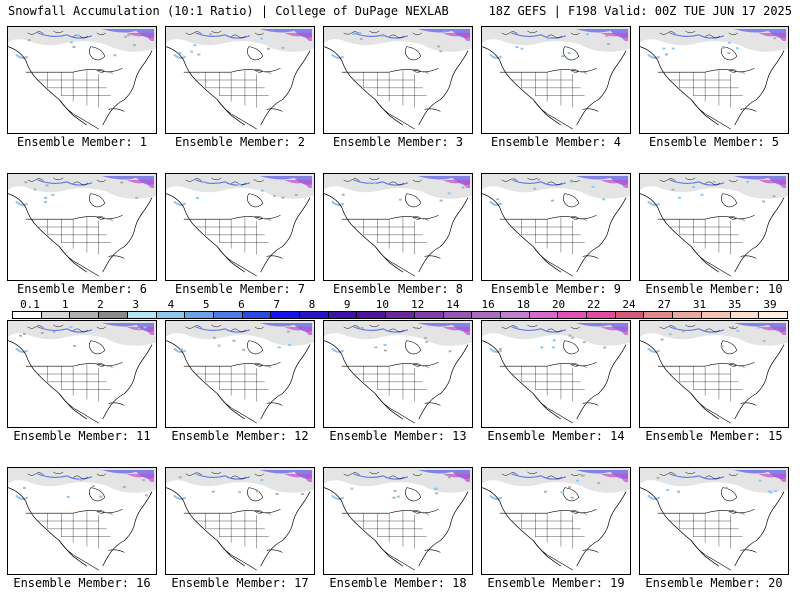 The image size is (800, 600). Describe the element at coordinates (30, 304) in the screenshot. I see `legend-tick-label: 0.1` at that location.